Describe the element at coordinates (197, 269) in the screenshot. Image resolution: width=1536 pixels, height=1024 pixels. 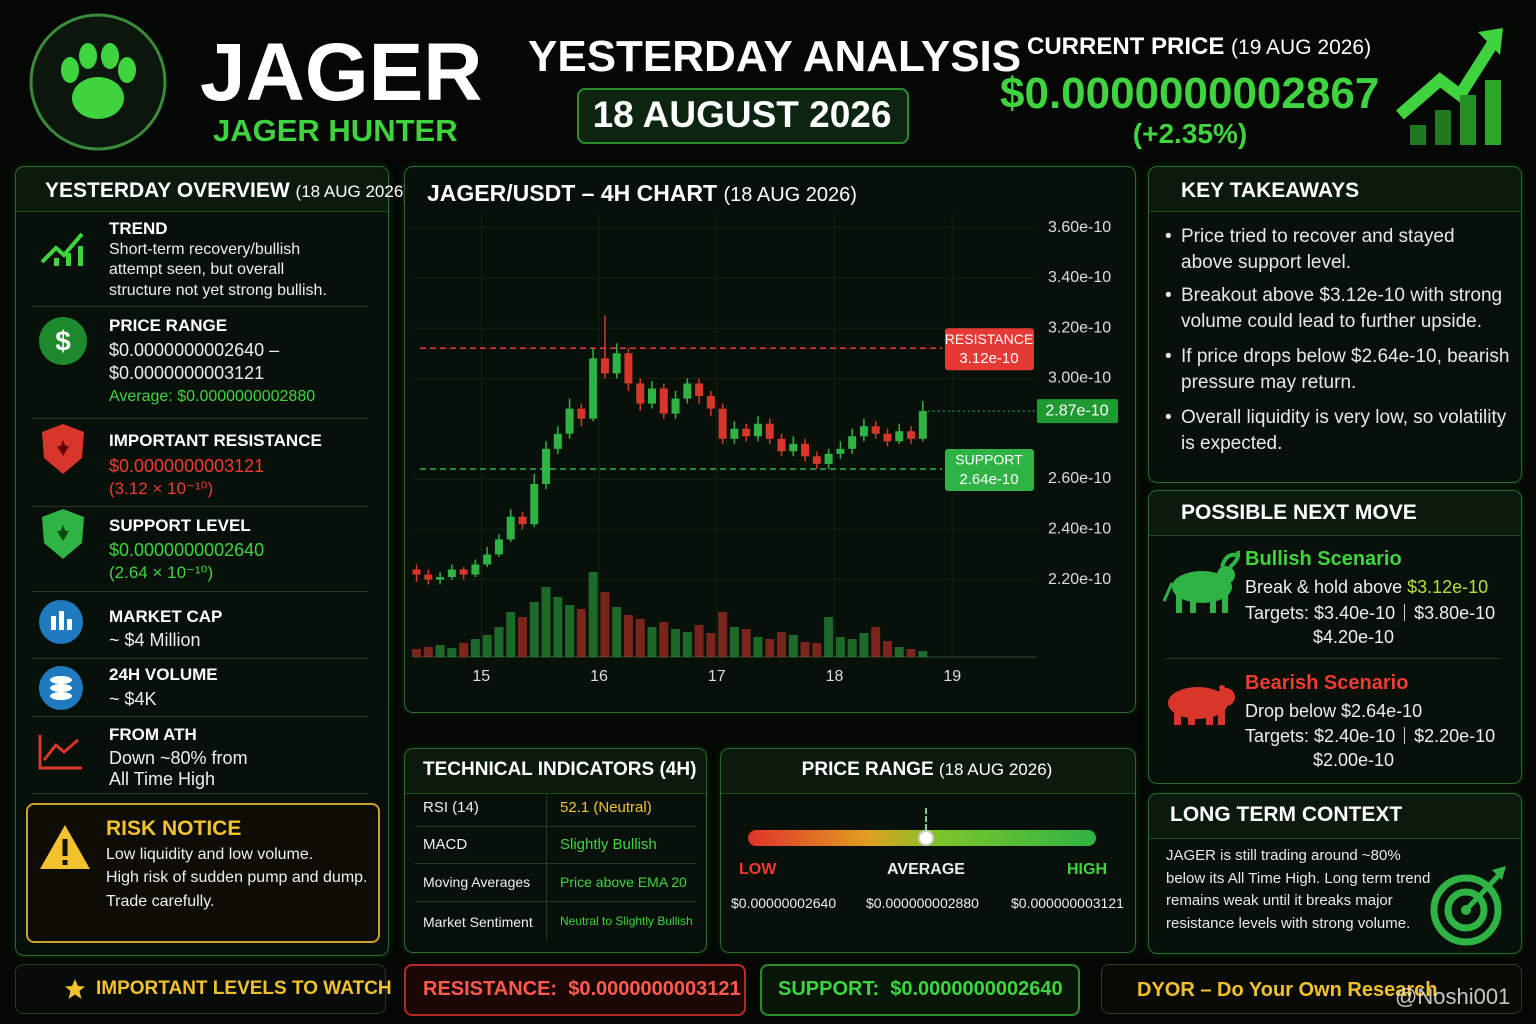
I see `item-line: attempt seen, but overall` at that location.